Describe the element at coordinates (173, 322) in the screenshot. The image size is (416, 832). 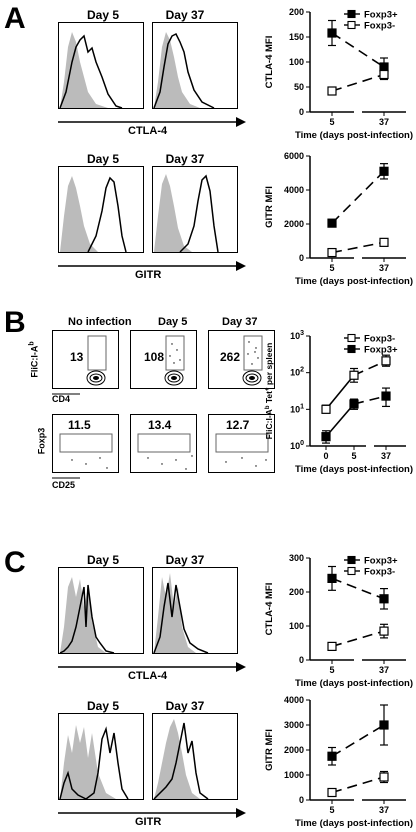
I see `condition-label: Day 5` at that location.